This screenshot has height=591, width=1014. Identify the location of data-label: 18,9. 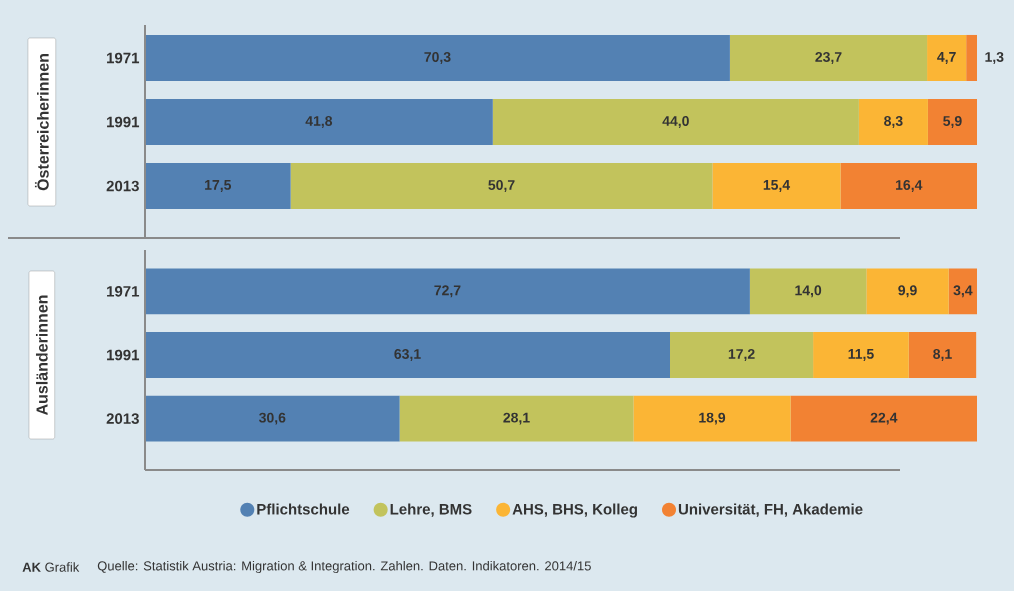
(712, 418).